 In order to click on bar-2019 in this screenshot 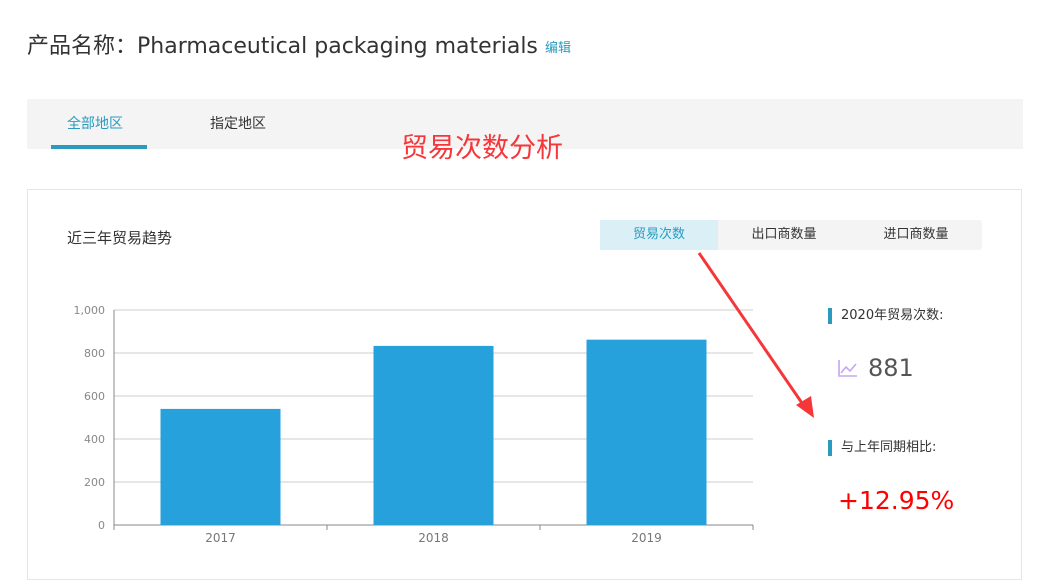, I will do `click(646, 432)`.